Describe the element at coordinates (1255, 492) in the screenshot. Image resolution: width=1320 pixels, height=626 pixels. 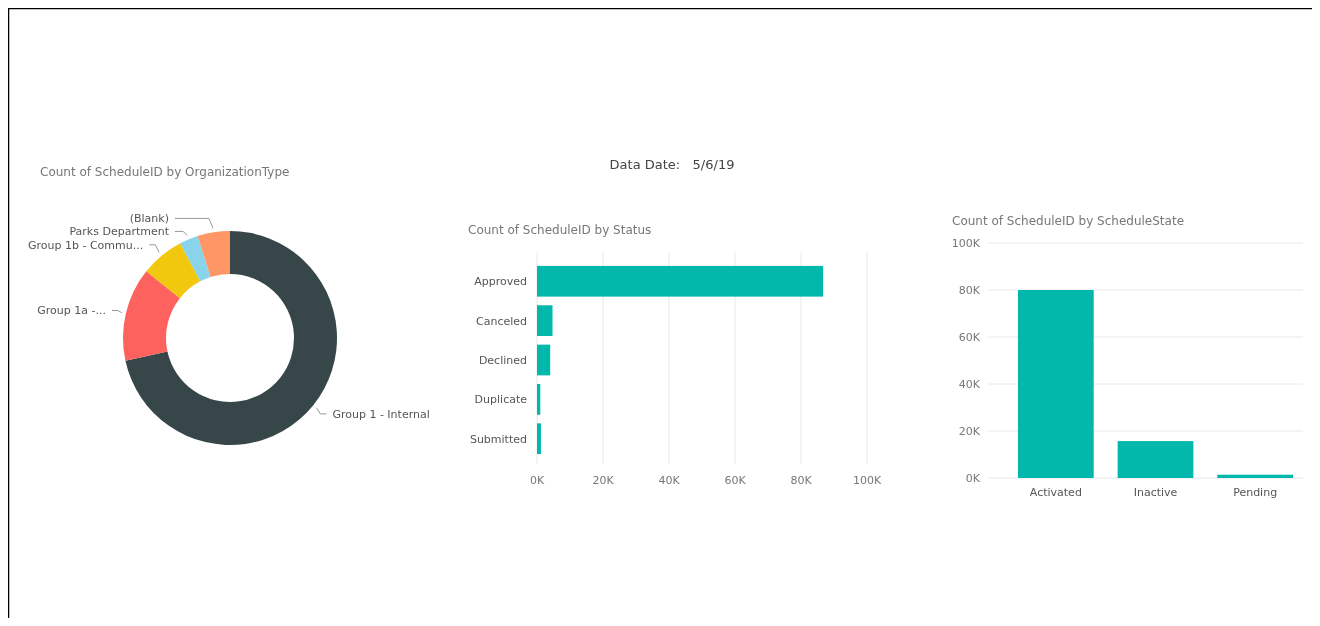
I see `x-tick-label: Pending` at that location.